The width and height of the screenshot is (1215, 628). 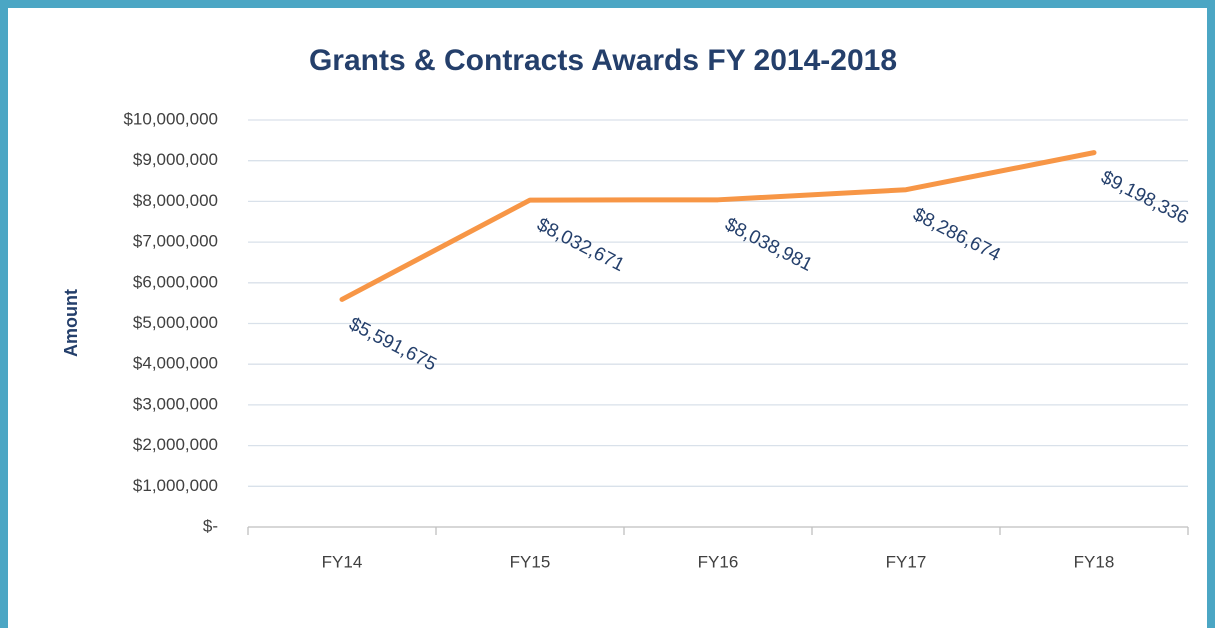 I want to click on y-tick-label: $3,000,000, so click(x=175, y=403).